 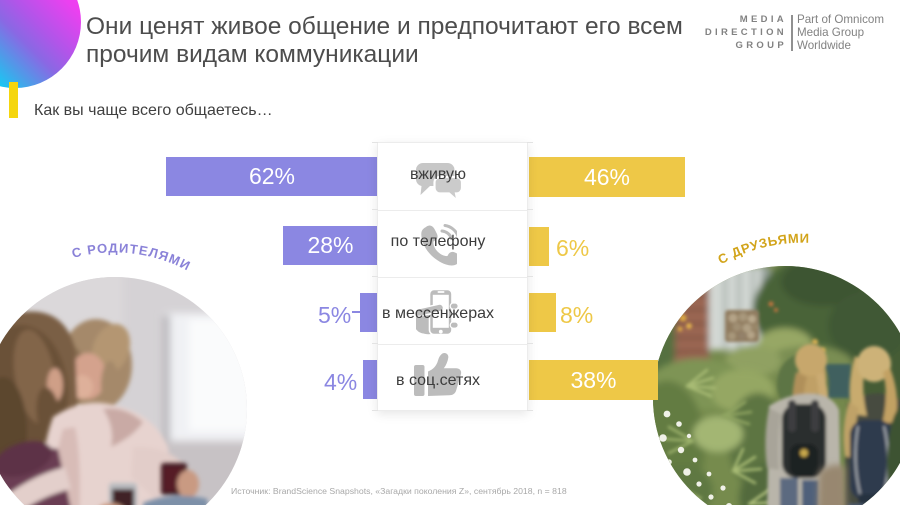 I want to click on svg-text: С РОДИТЕЛЯМИ, so click(x=131, y=256).